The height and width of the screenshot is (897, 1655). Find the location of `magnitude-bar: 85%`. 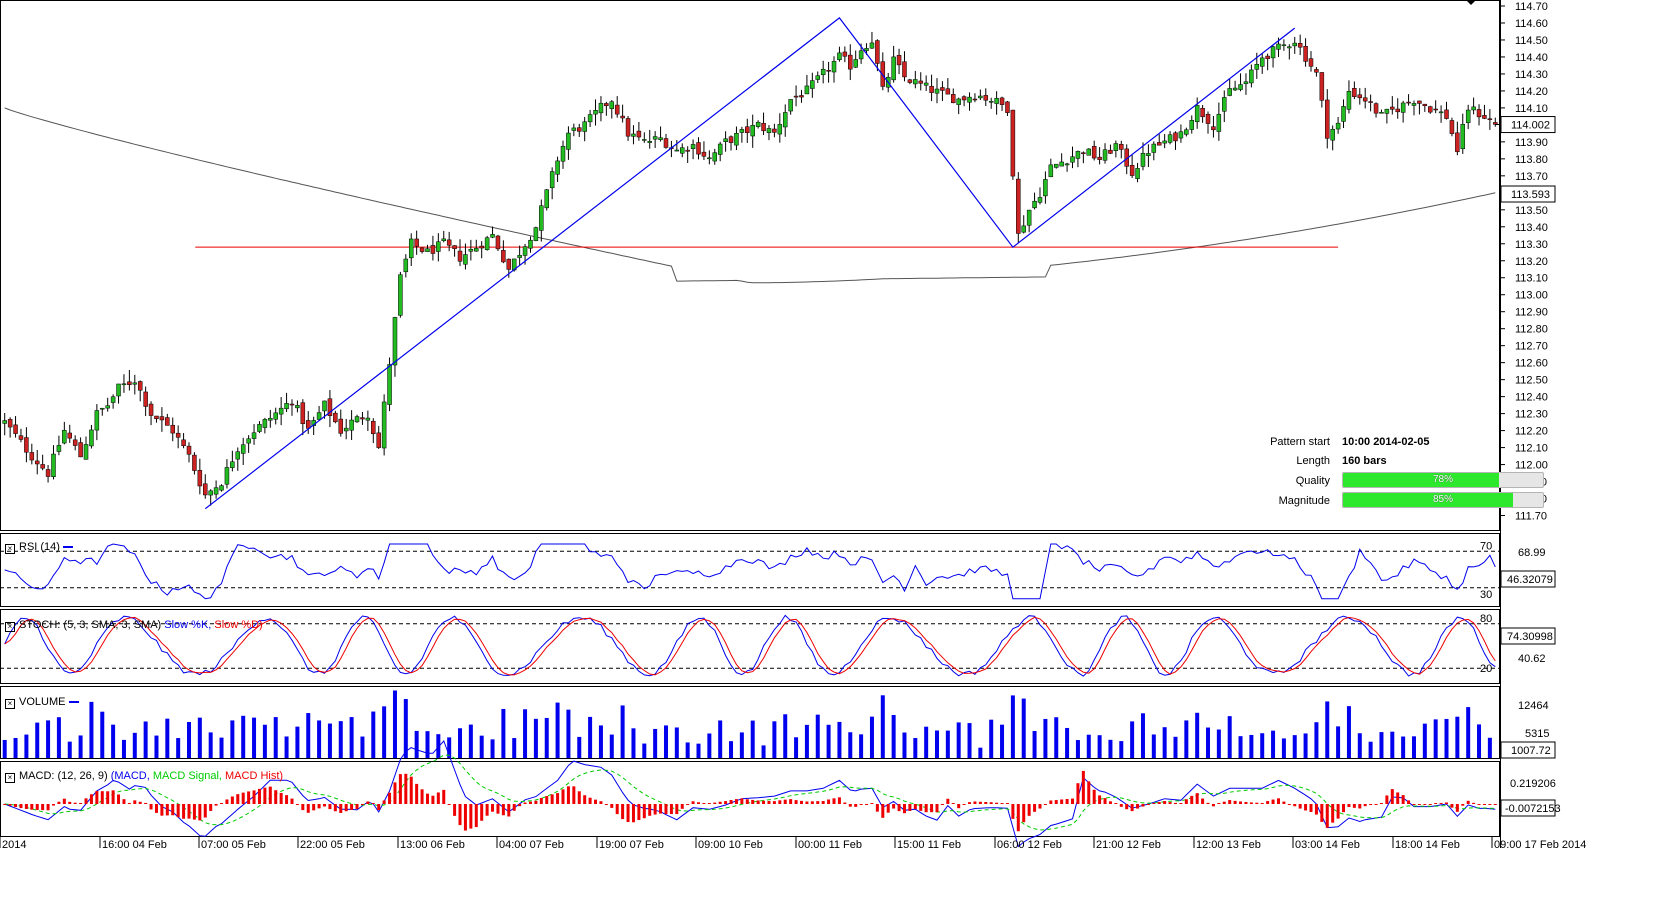

magnitude-bar: 85% is located at coordinates (1443, 500).